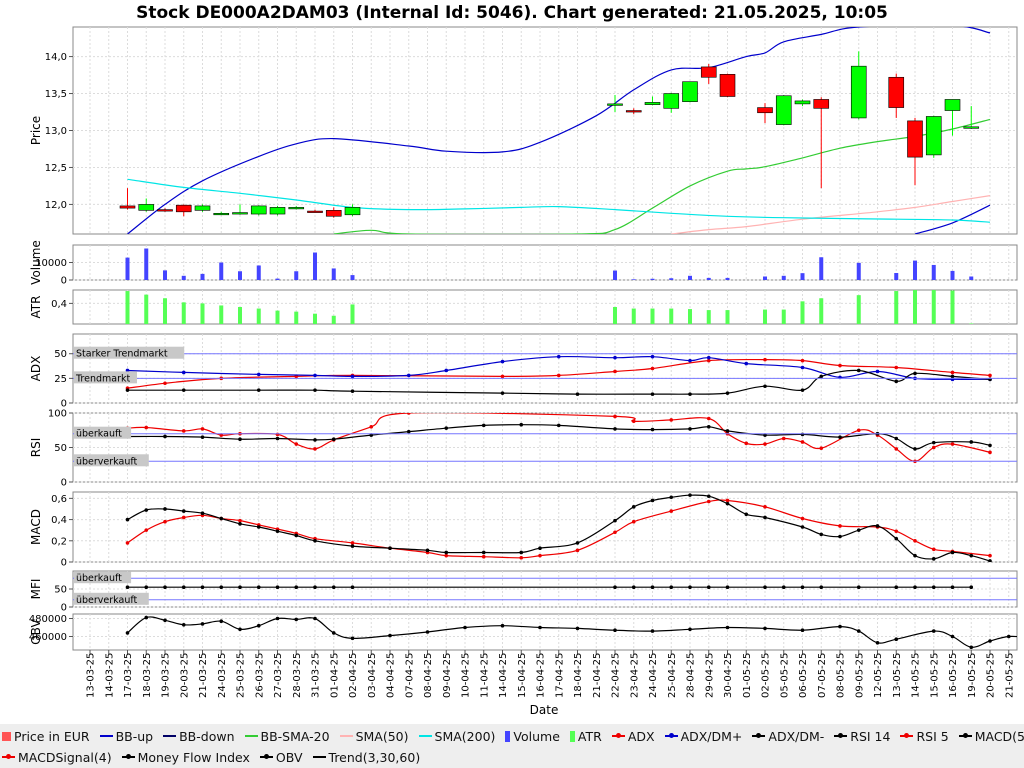 This screenshot has height=768, width=1024. I want to click on obv-plot, so click(571, 632).